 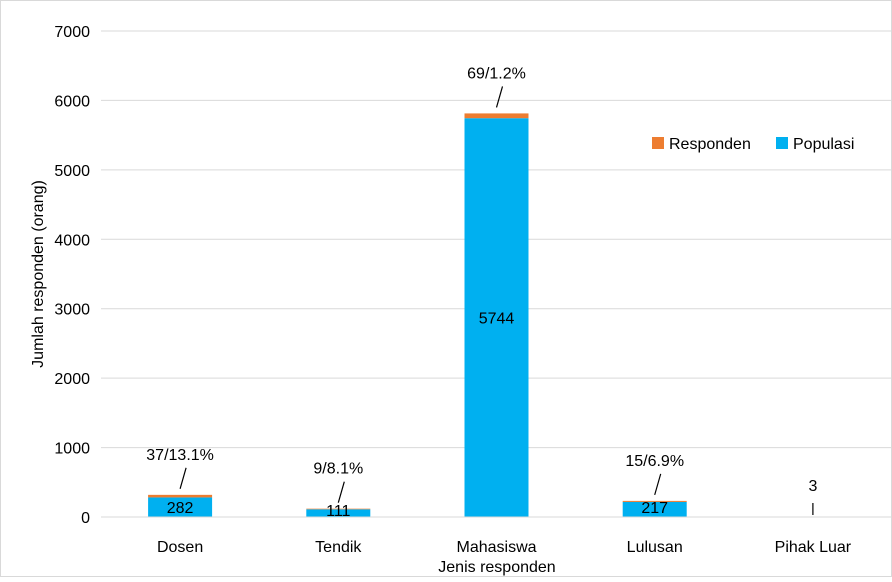 I want to click on x-tick-label: Tendik, so click(x=338, y=547).